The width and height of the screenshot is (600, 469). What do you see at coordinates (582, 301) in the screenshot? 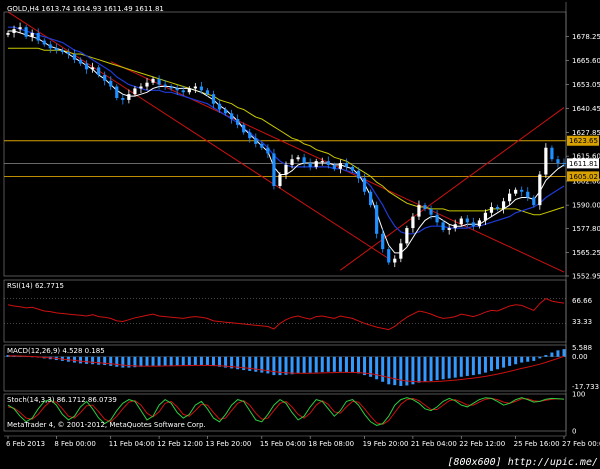
I see `rsi-tick-label: 66.66` at bounding box center [582, 301].